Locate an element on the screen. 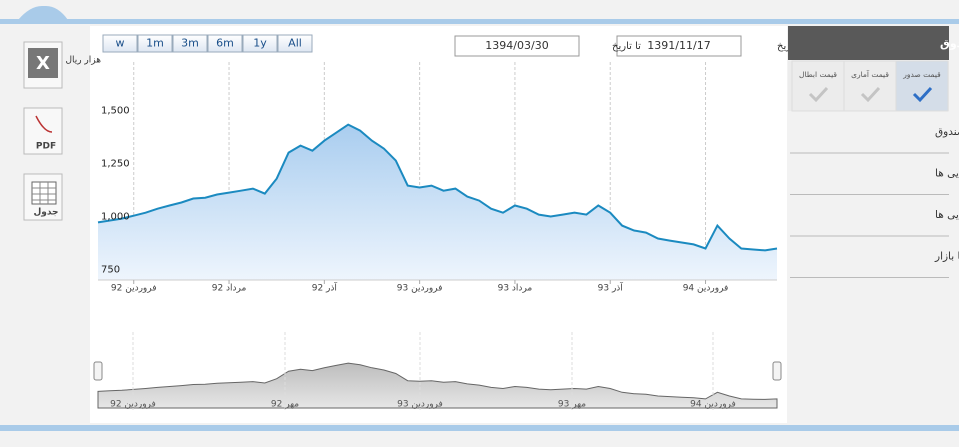  navigator-area is located at coordinates (437, 385).